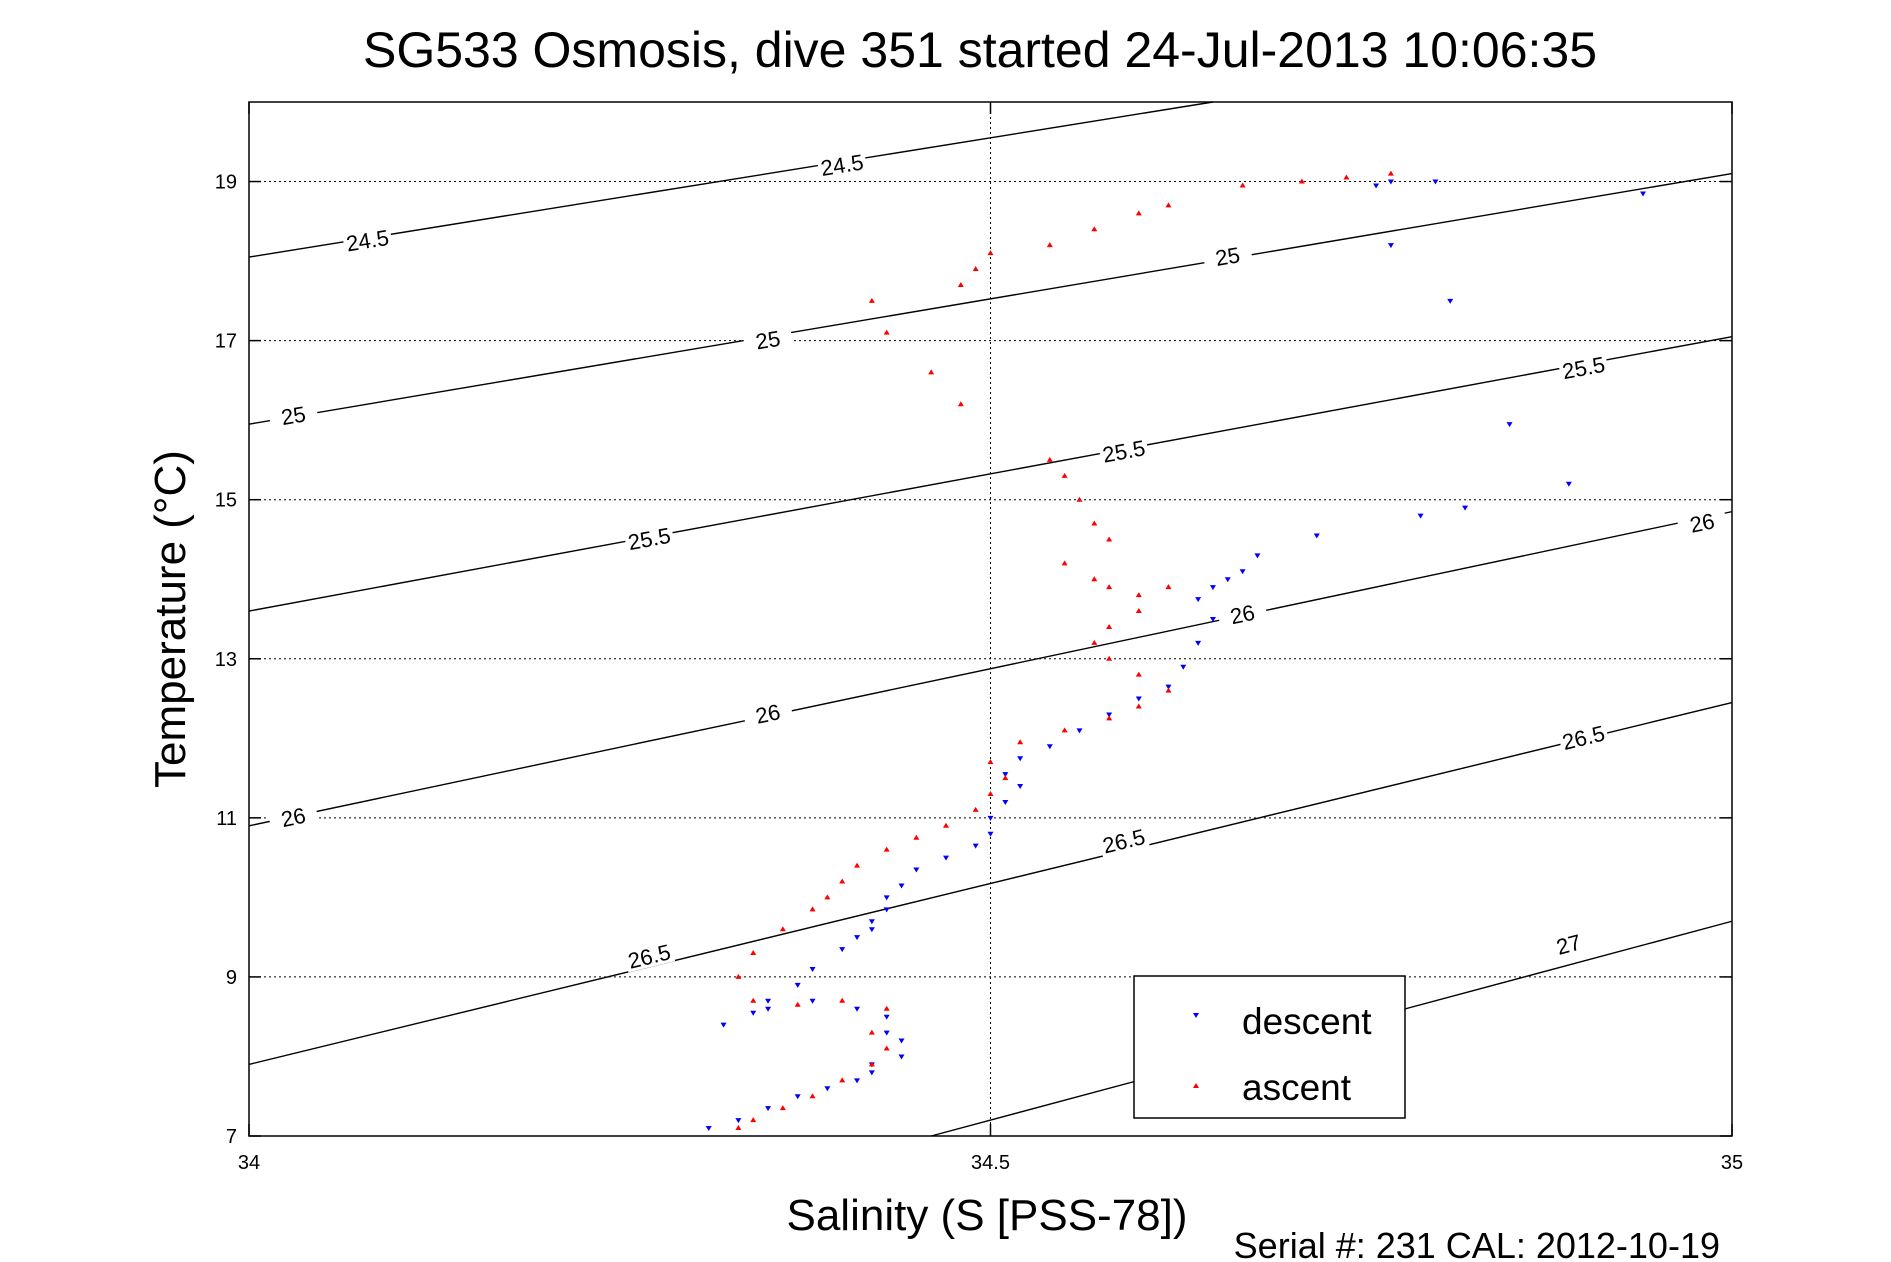 This screenshot has width=1891, height=1262. What do you see at coordinates (226, 342) in the screenshot?
I see `y-tick-label: 17` at bounding box center [226, 342].